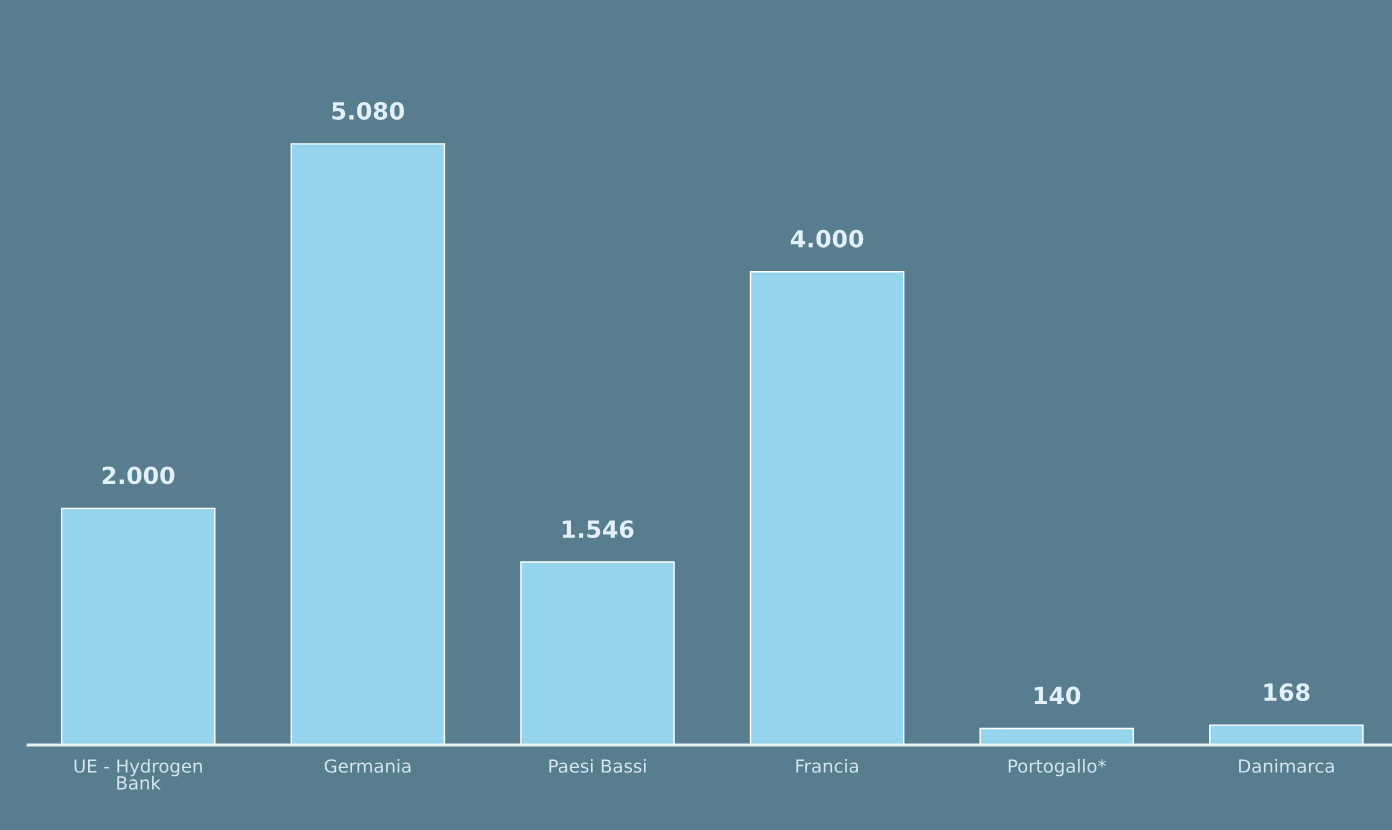 The height and width of the screenshot is (830, 1392). What do you see at coordinates (598, 529) in the screenshot?
I see `data-label: 1.546` at bounding box center [598, 529].